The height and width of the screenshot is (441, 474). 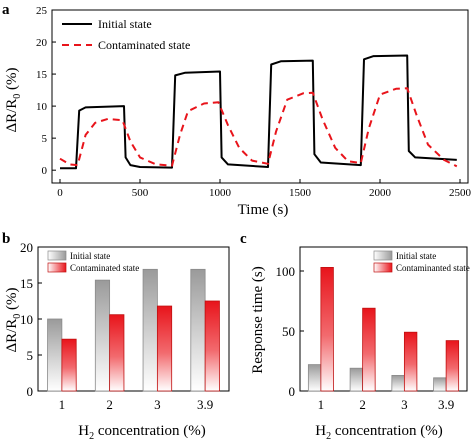 What do you see at coordinates (13, 99) in the screenshot?
I see `y-axis-label-a: ΔR/R0 (%)` at bounding box center [13, 99].